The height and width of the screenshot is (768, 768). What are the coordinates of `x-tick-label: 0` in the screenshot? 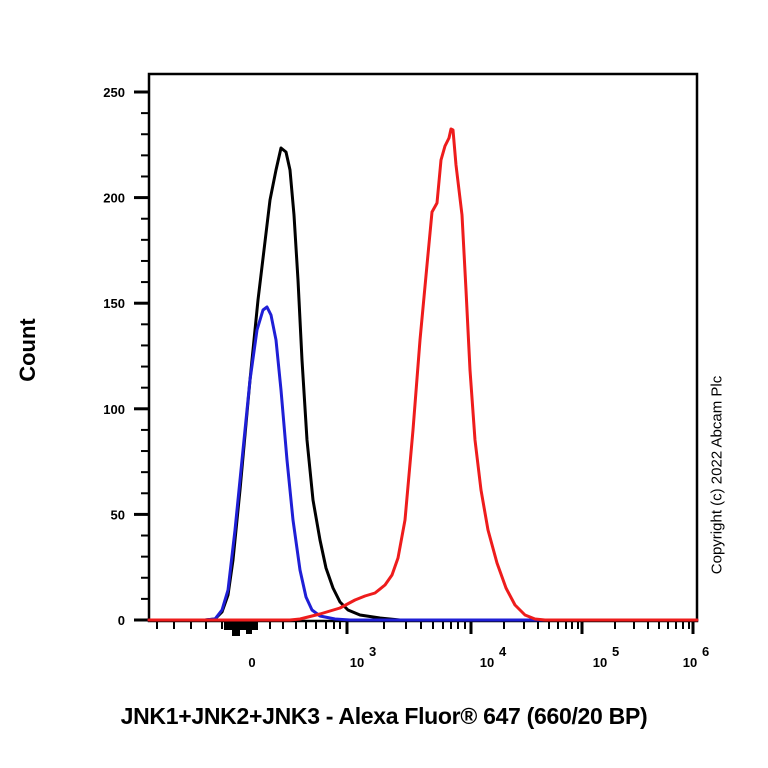 It's located at (251, 662).